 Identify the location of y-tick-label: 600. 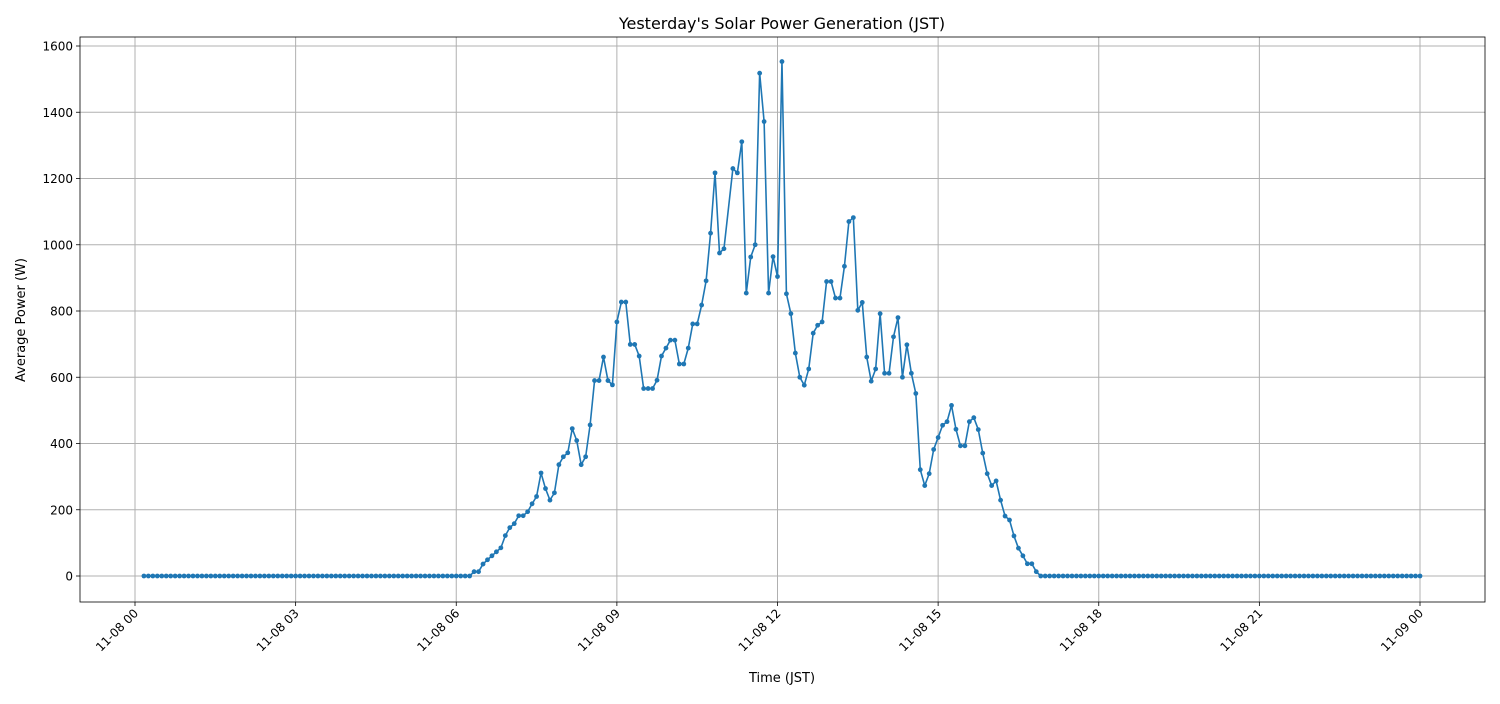
(61, 378).